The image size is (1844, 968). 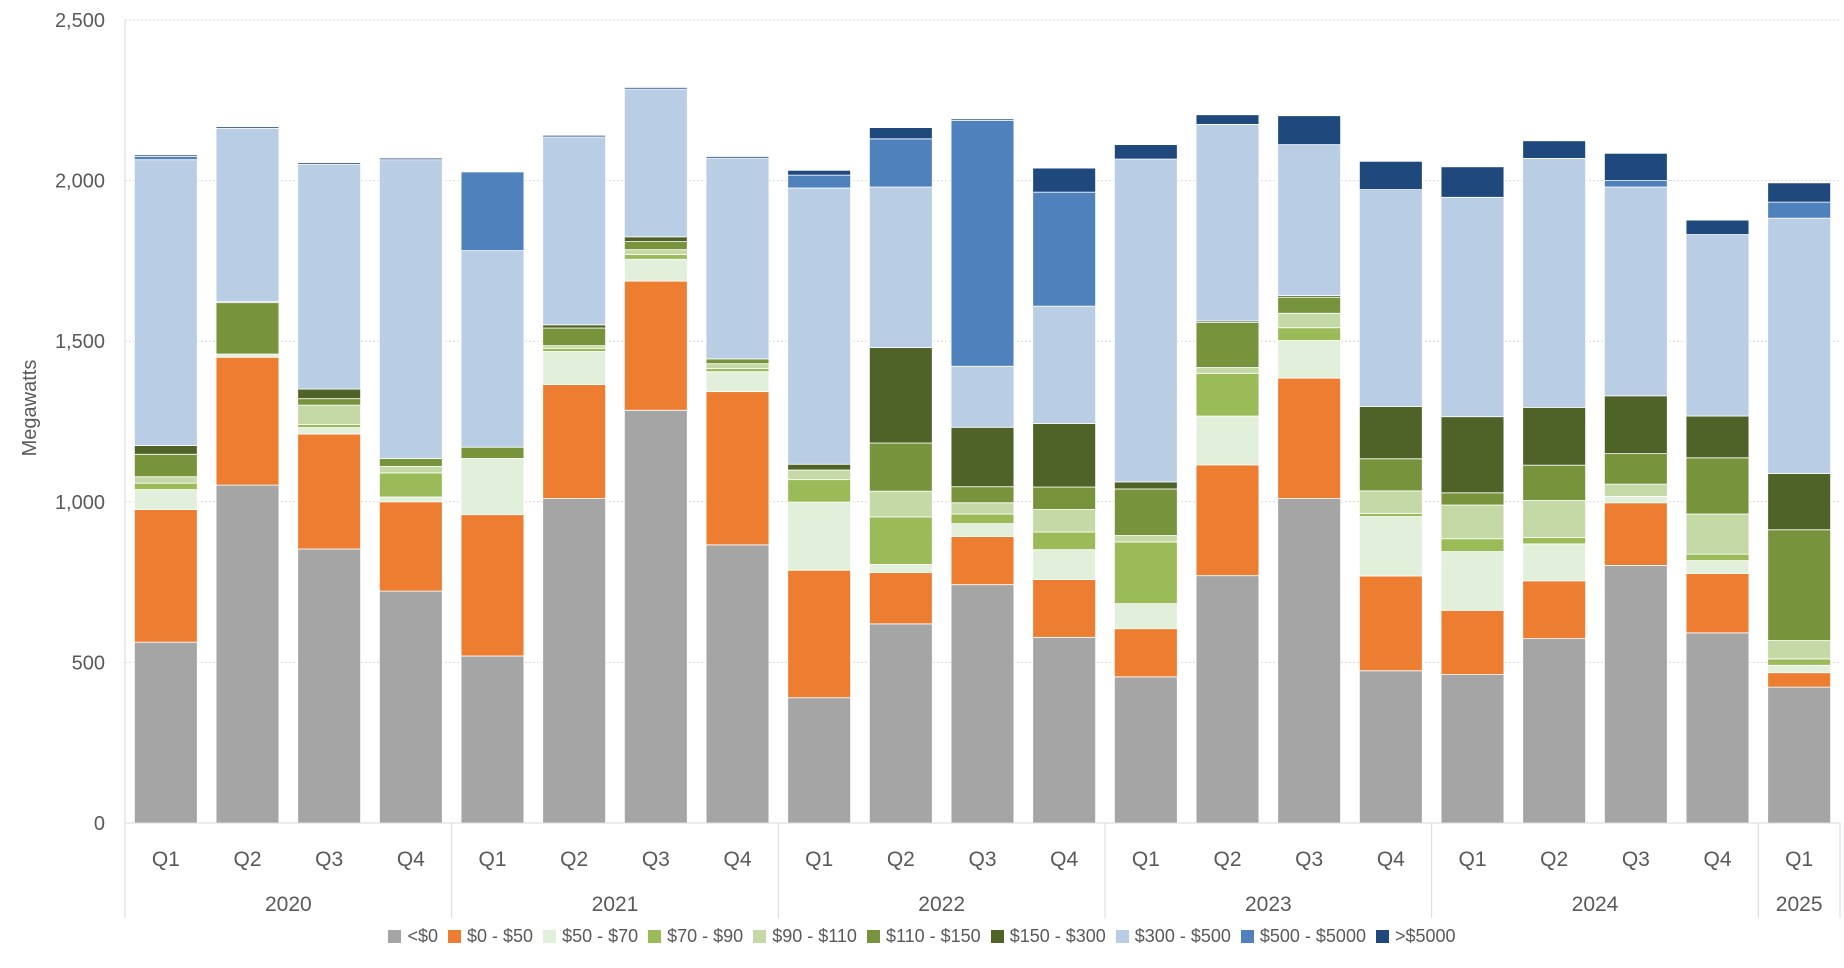 I want to click on y-axis-label: Megawatts, so click(x=30, y=408).